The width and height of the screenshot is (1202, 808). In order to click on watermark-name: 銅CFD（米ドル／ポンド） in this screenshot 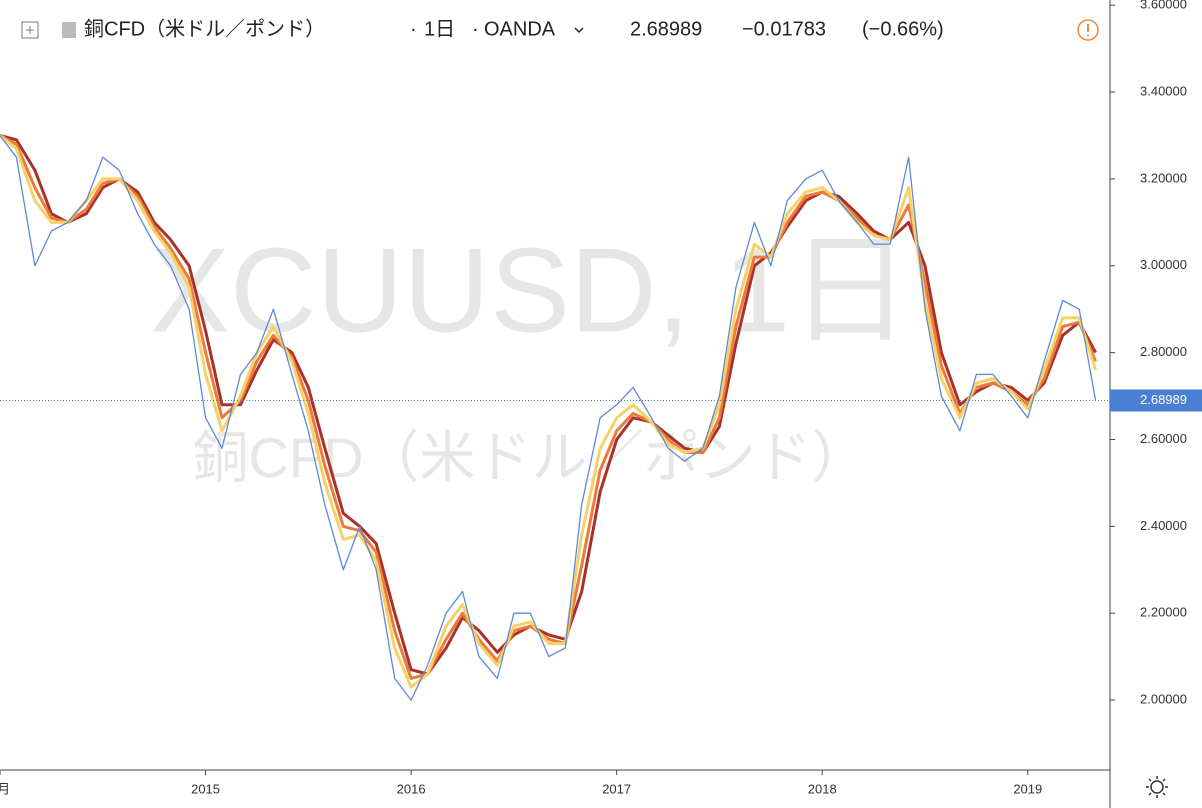, I will do `click(529, 457)`.